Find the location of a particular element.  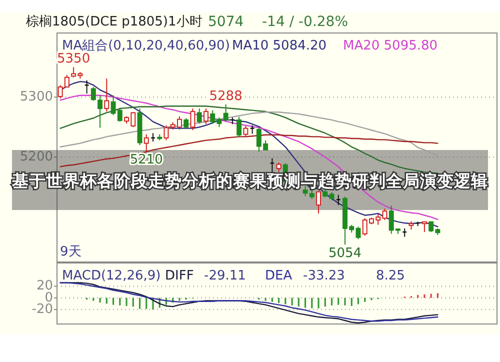

text: MA10 5084.20 is located at coordinates (279, 46).